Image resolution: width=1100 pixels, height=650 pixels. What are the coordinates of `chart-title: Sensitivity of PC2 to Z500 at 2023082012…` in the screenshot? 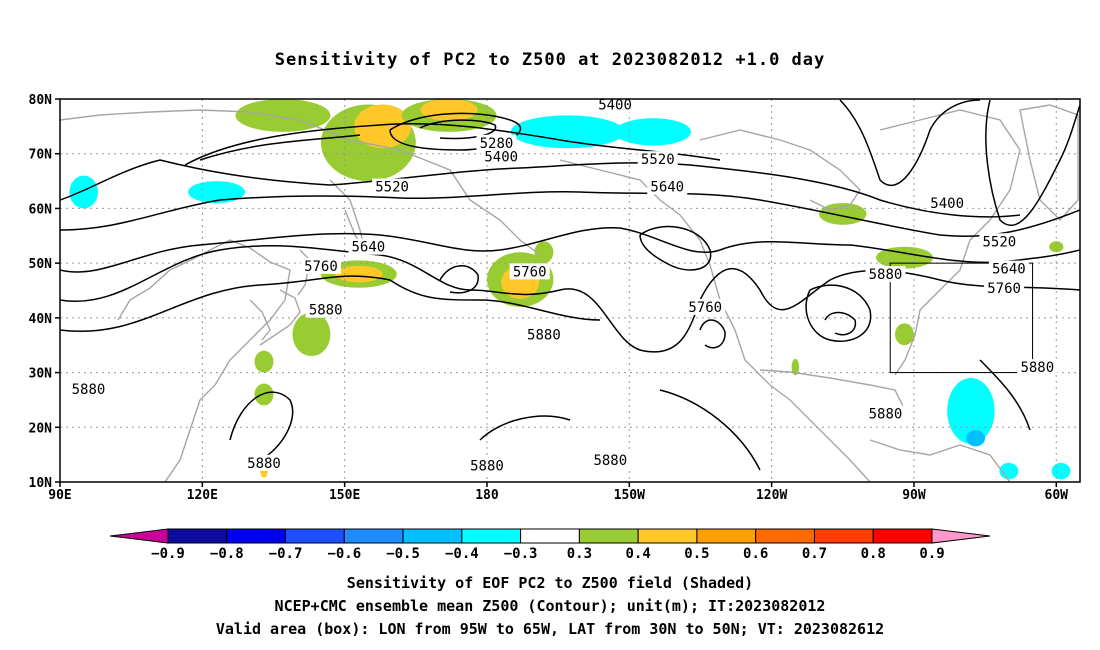 It's located at (550, 60).